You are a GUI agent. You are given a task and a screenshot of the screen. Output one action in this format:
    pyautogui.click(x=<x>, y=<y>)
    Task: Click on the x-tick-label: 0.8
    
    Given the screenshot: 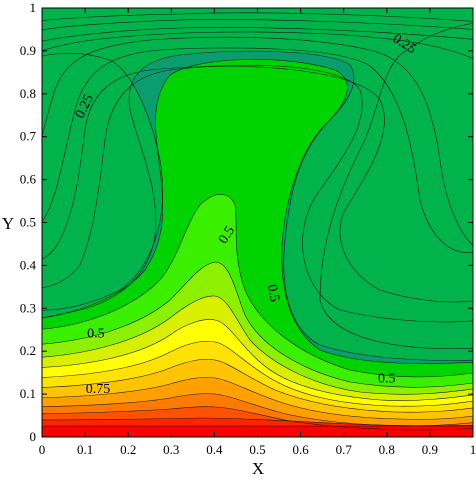 What is the action you would take?
    pyautogui.click(x=387, y=449)
    